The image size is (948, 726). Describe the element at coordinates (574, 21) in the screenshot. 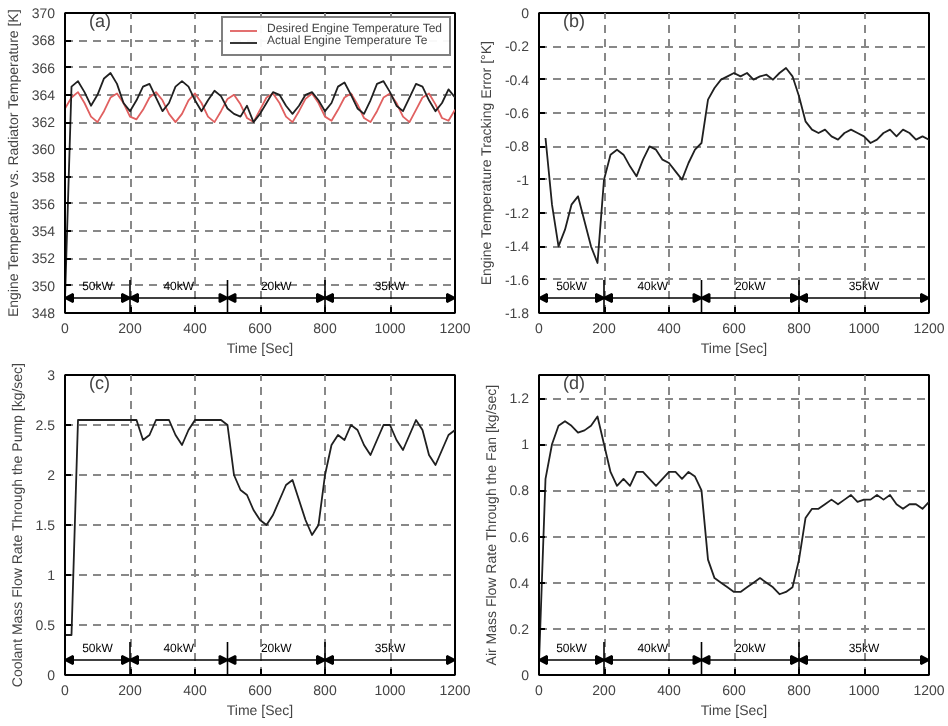

I see `chart-title: (b)` at that location.